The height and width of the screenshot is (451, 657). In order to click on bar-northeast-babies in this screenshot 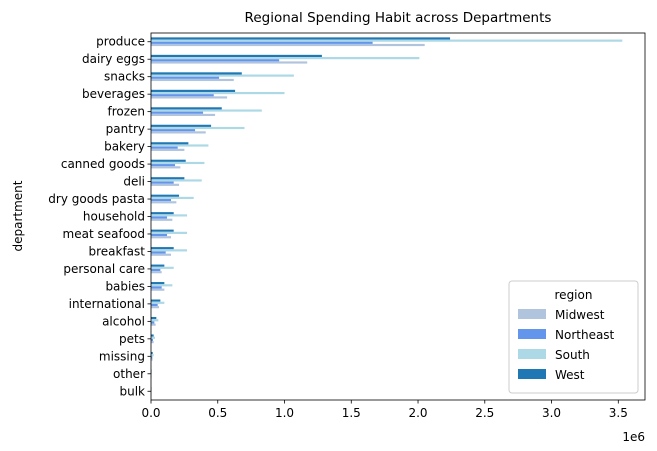, I will do `click(156, 287)`.